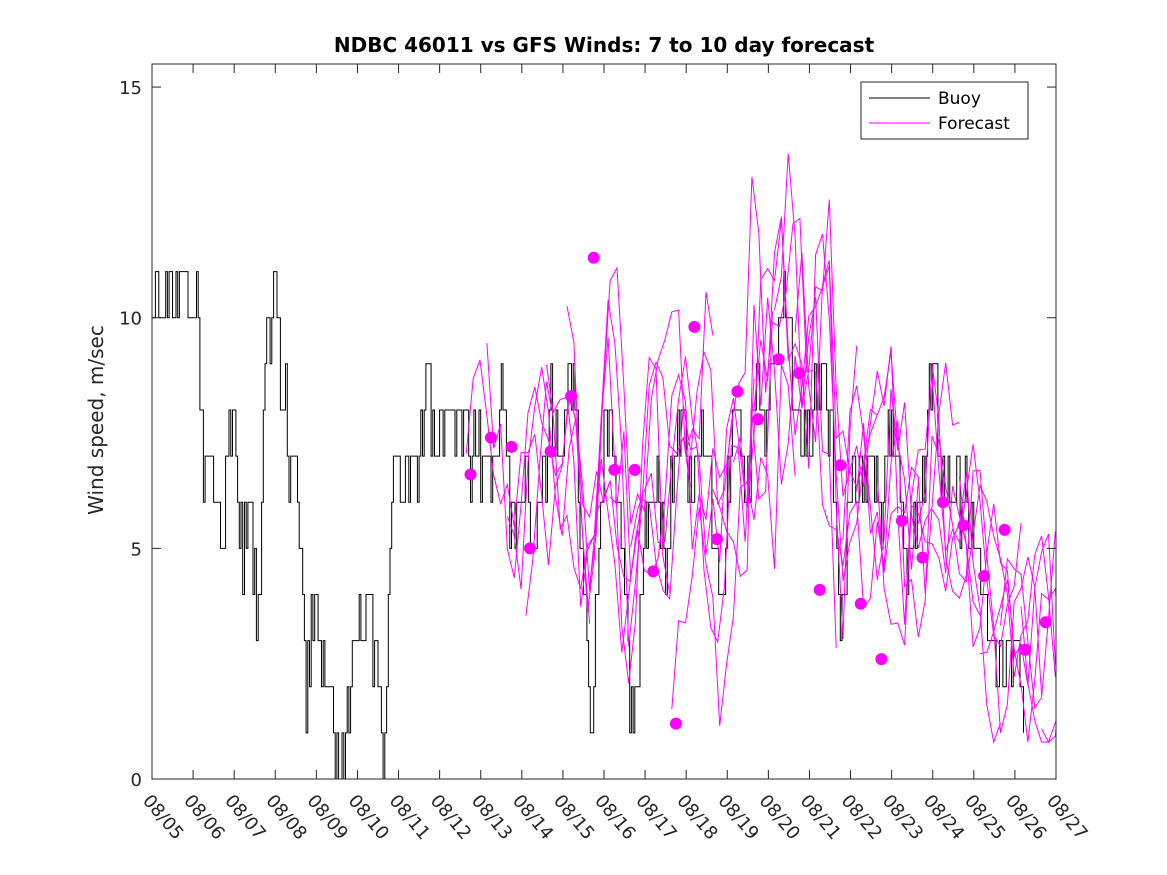  I want to click on y-tick-label-0: 0, so click(136, 780).